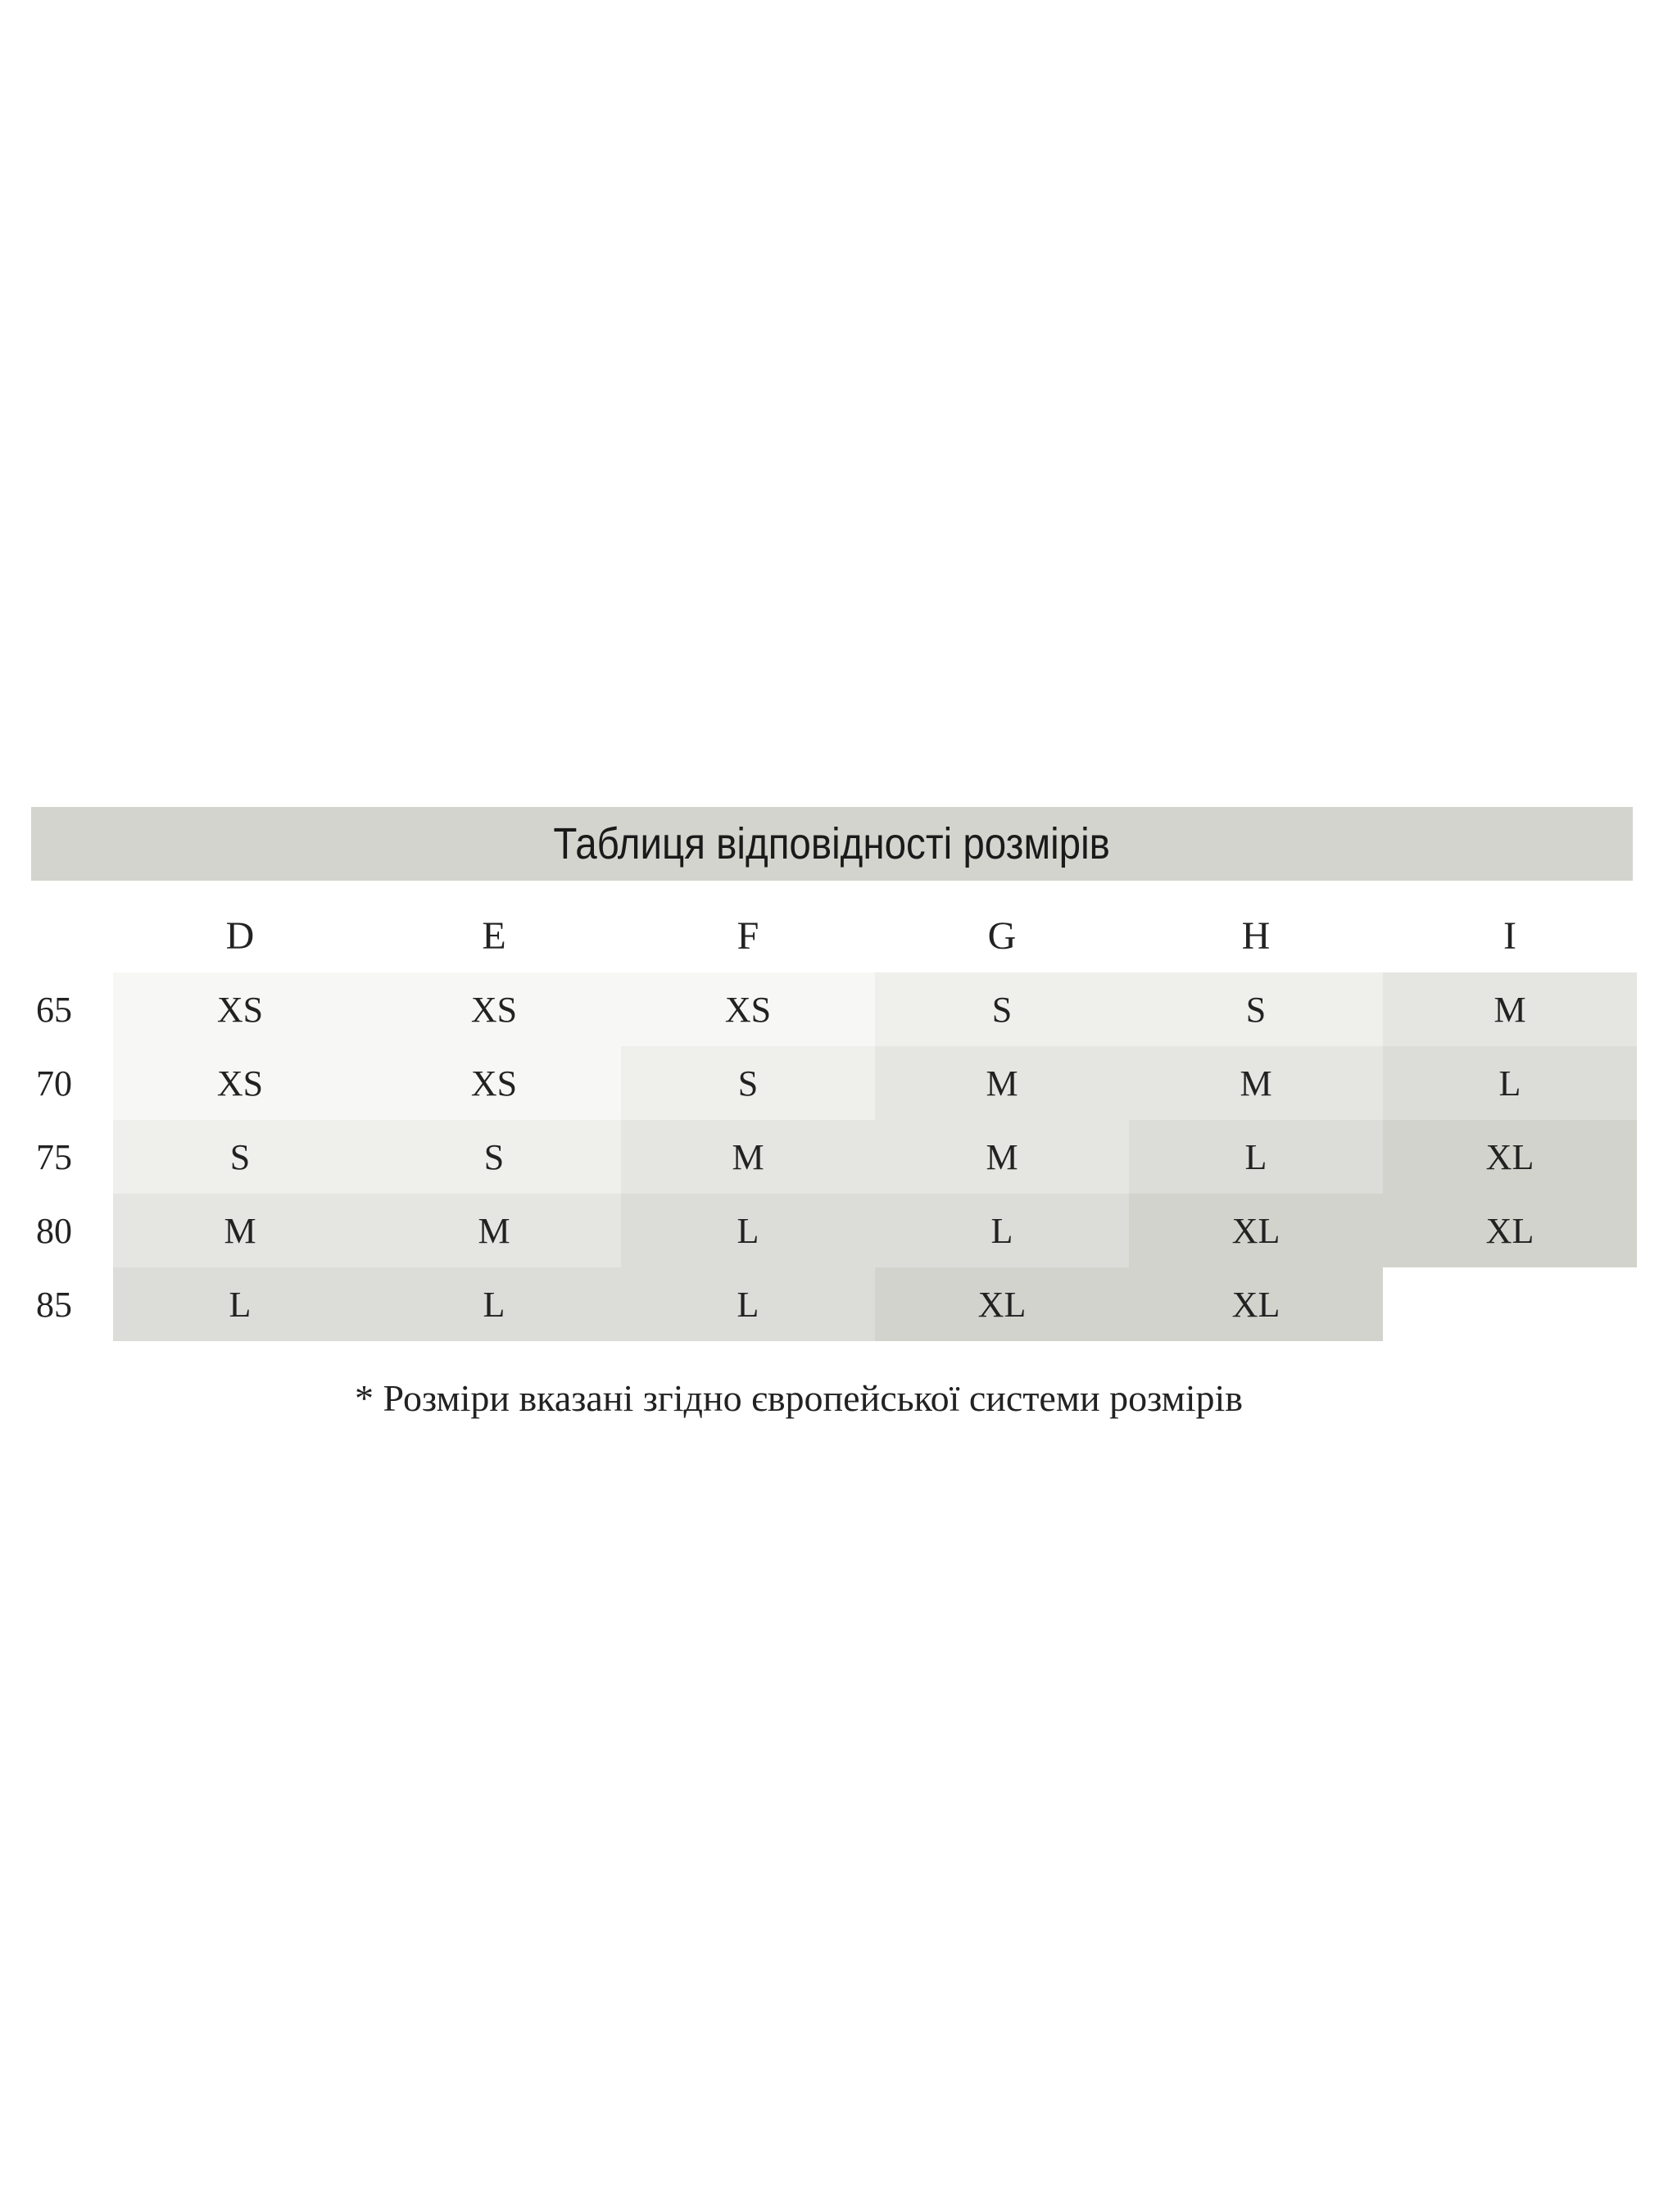 The image size is (1659, 2212). I want to click on column-header-E: E, so click(494, 935).